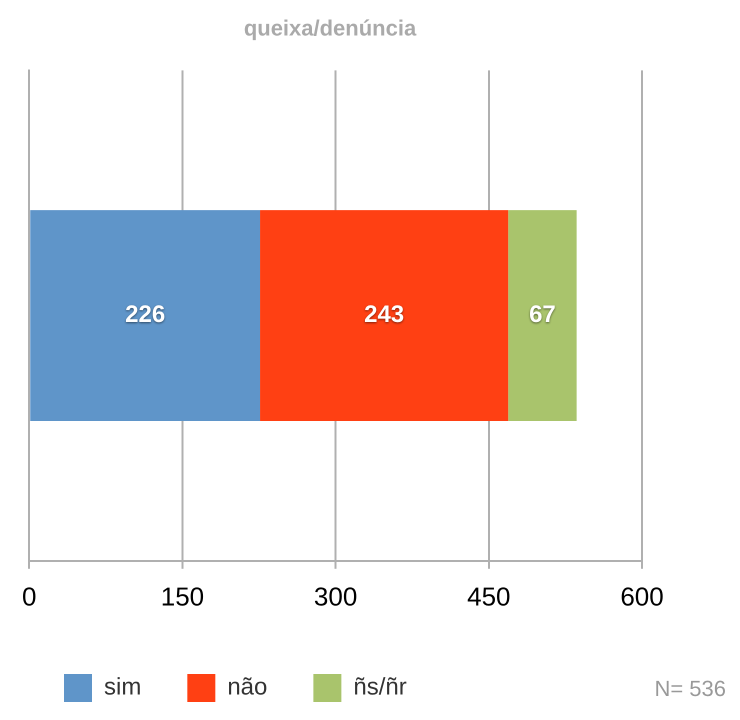  I want to click on x-tick-label: 600, so click(642, 597).